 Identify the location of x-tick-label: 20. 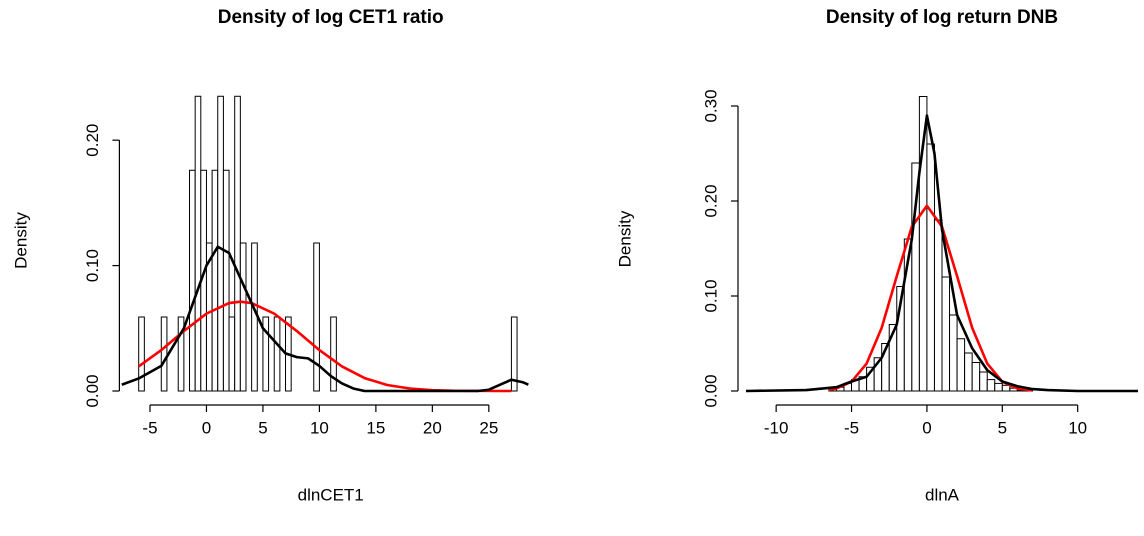
(432, 427).